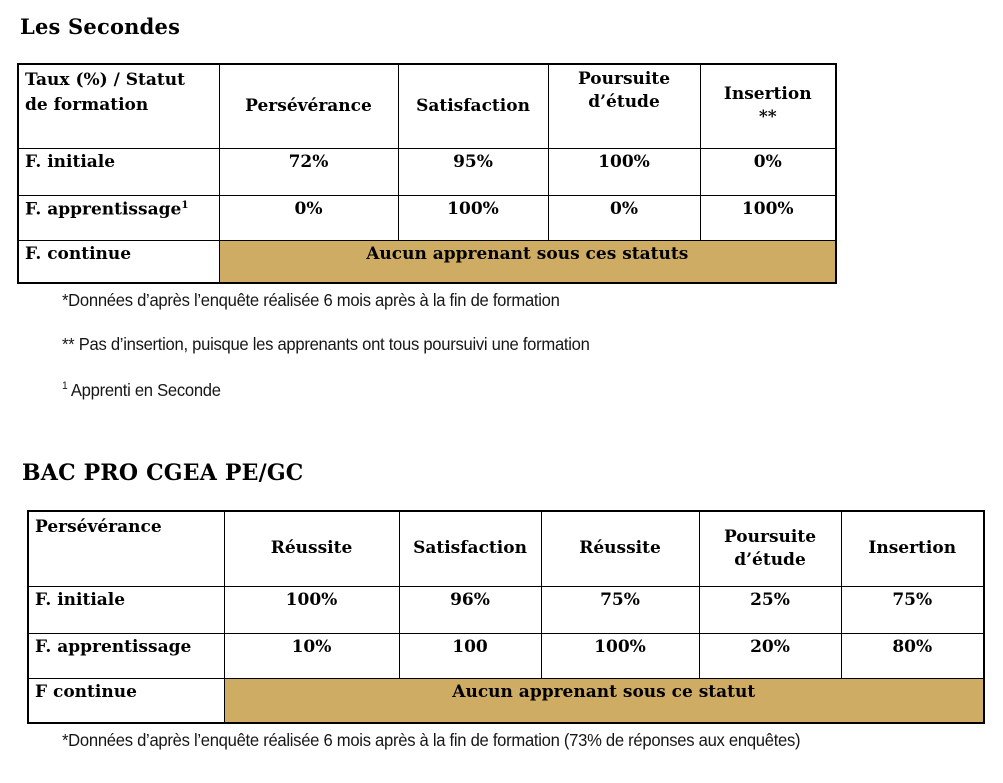  I want to click on value-cell: 80%, so click(912, 655).